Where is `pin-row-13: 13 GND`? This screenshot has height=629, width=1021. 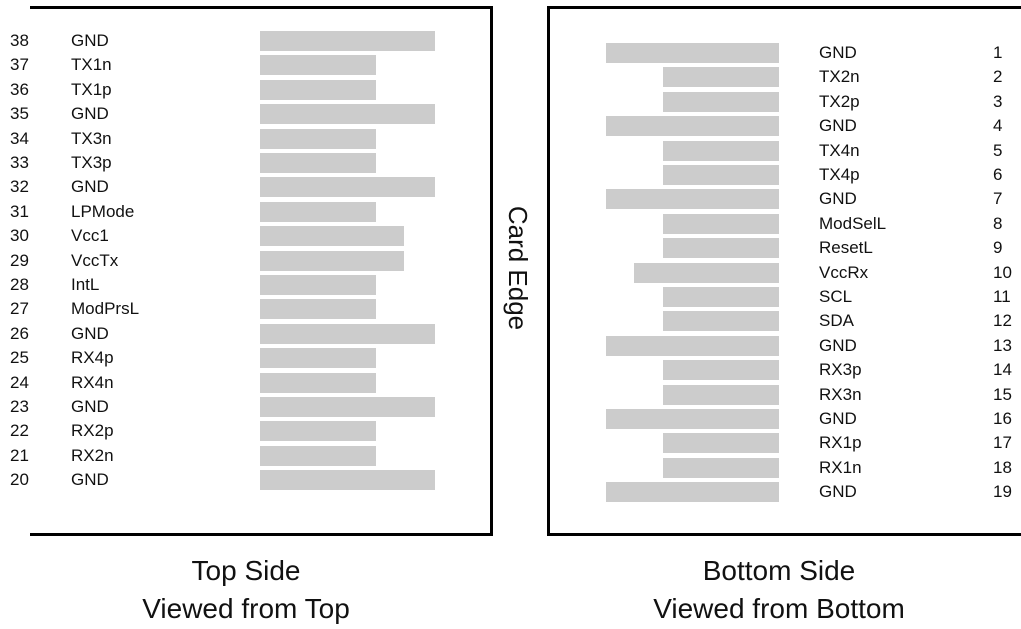
pin-row-13: 13 GND is located at coordinates (510, 346).